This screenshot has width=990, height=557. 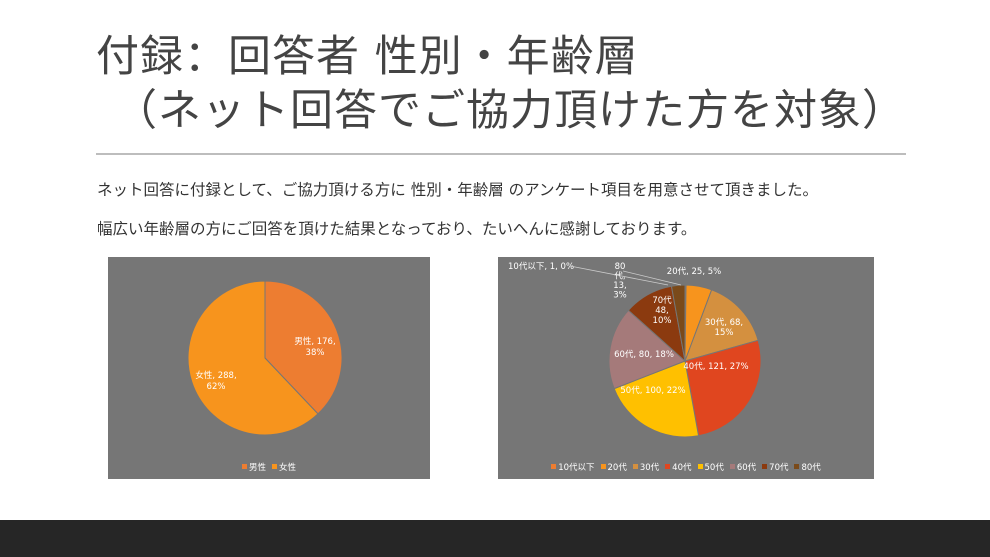 I want to click on description-paragraph-2: 幅広い年齢層の方にご回答を頂けた結果となっており、たいへんに感謝しております。, so click(x=397, y=229).